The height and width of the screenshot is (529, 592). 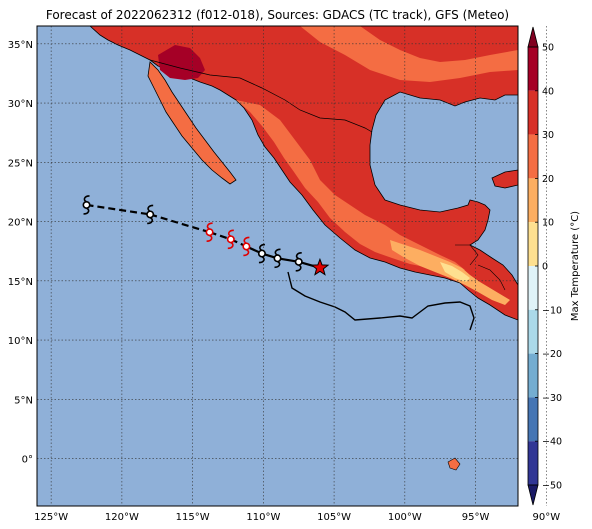 I want to click on colorbar-label: Max Temperature (°C), so click(x=575, y=266).